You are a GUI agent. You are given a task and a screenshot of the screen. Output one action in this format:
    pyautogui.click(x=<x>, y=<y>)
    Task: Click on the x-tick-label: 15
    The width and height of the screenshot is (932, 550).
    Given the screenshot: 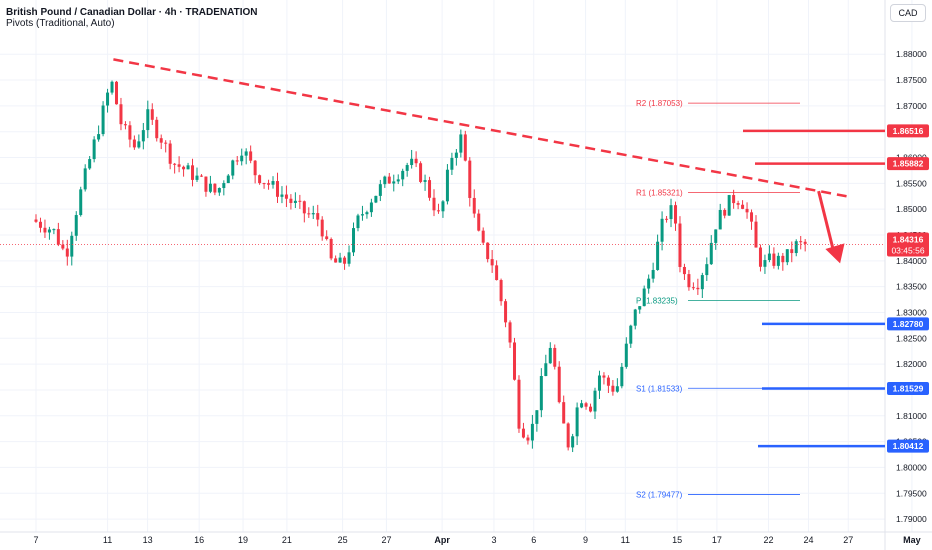 What is the action you would take?
    pyautogui.click(x=677, y=540)
    